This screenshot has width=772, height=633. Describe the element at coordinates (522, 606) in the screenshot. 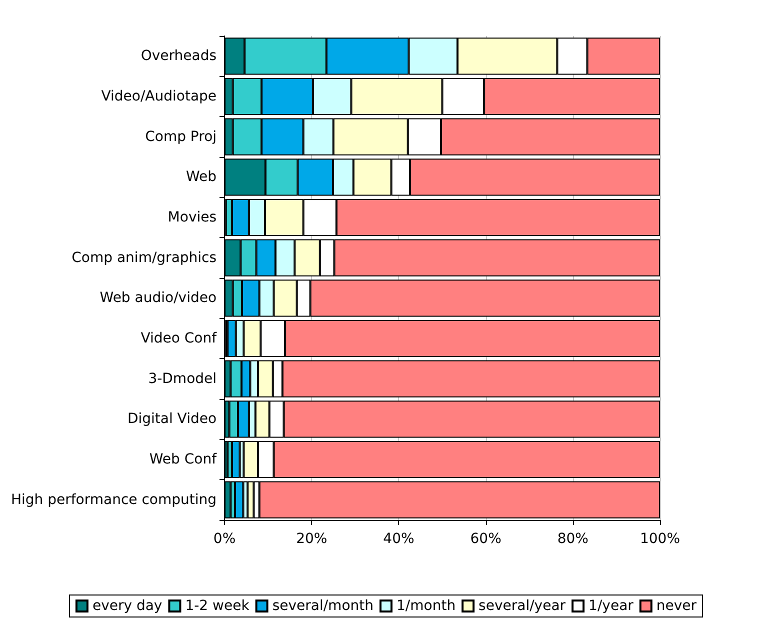

I see `legend-label: several/year` at that location.